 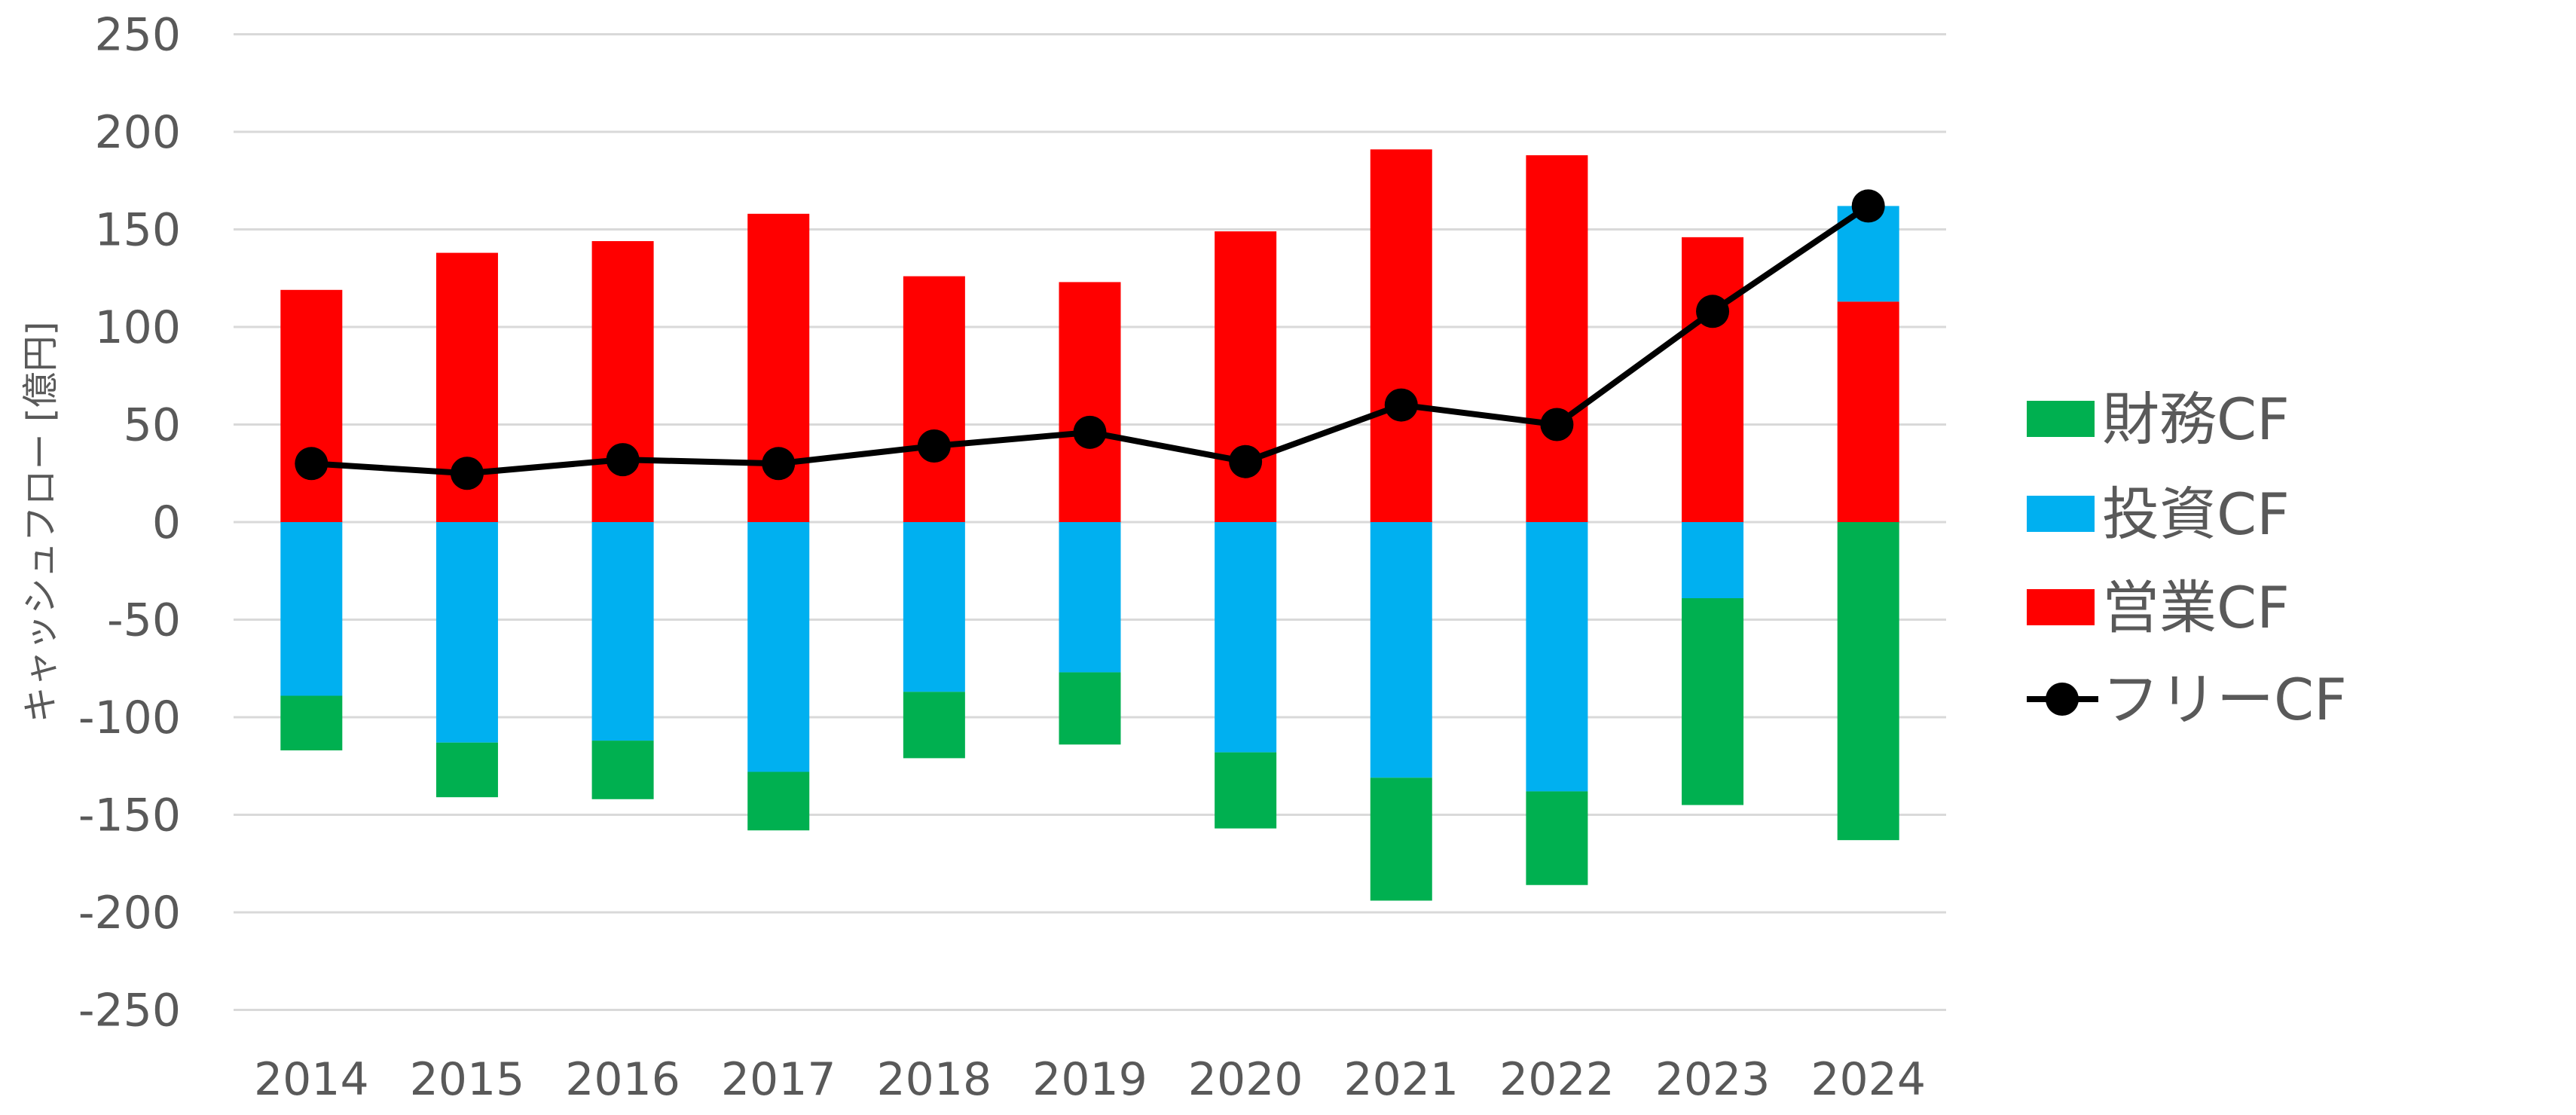 I want to click on legend: 財務CF 投資CF 営業CF フリーCF, so click(x=2187, y=559).